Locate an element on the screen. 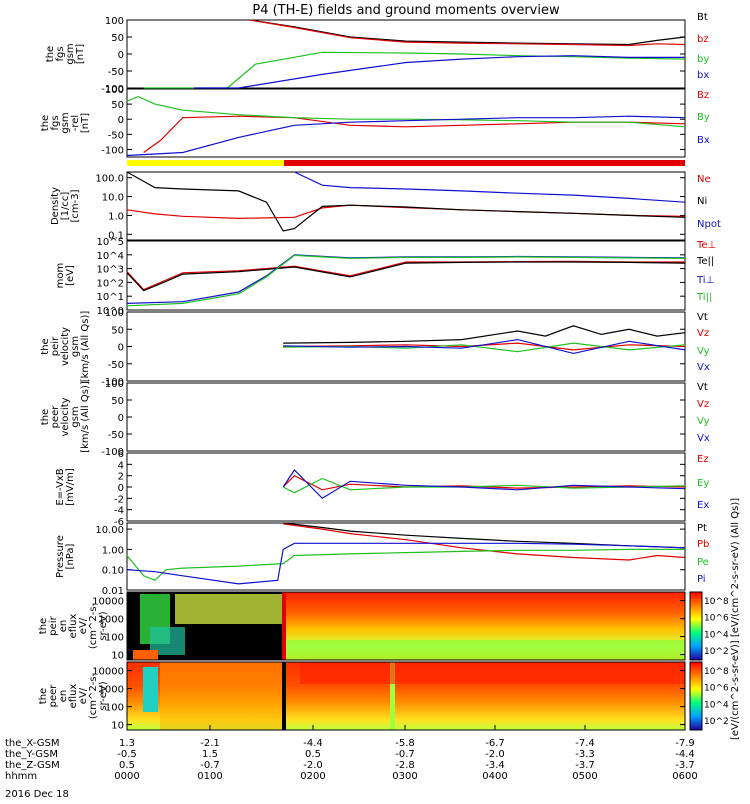 Image resolution: width=750 pixels, height=804 pixels. heatmap-patch-green is located at coordinates (392, 696).